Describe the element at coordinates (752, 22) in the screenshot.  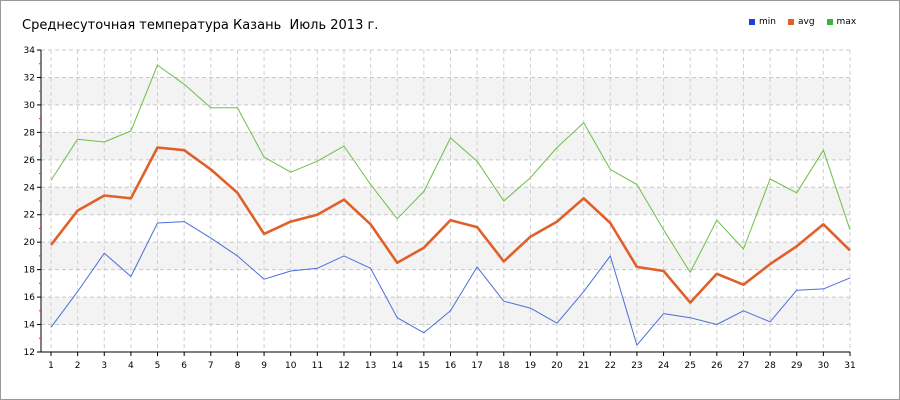
I see `legend-swatch-min` at that location.